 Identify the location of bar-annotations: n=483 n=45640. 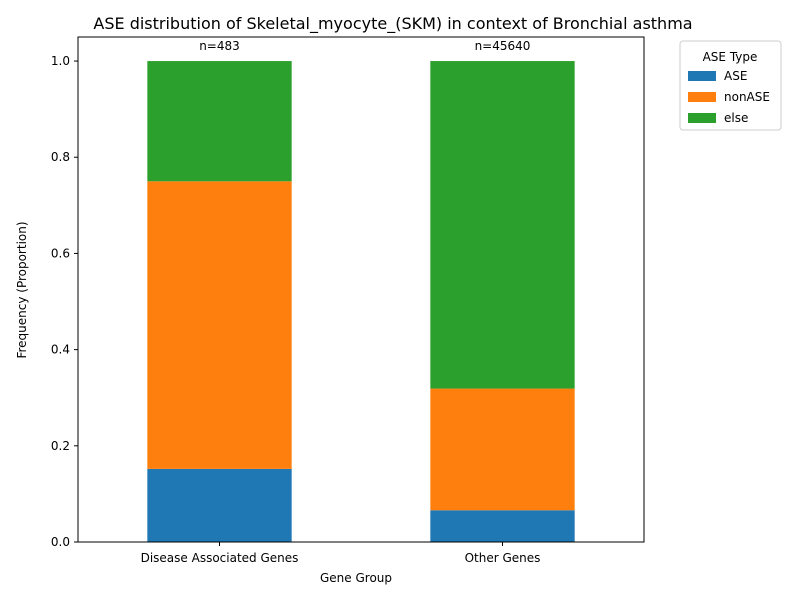
(364, 46).